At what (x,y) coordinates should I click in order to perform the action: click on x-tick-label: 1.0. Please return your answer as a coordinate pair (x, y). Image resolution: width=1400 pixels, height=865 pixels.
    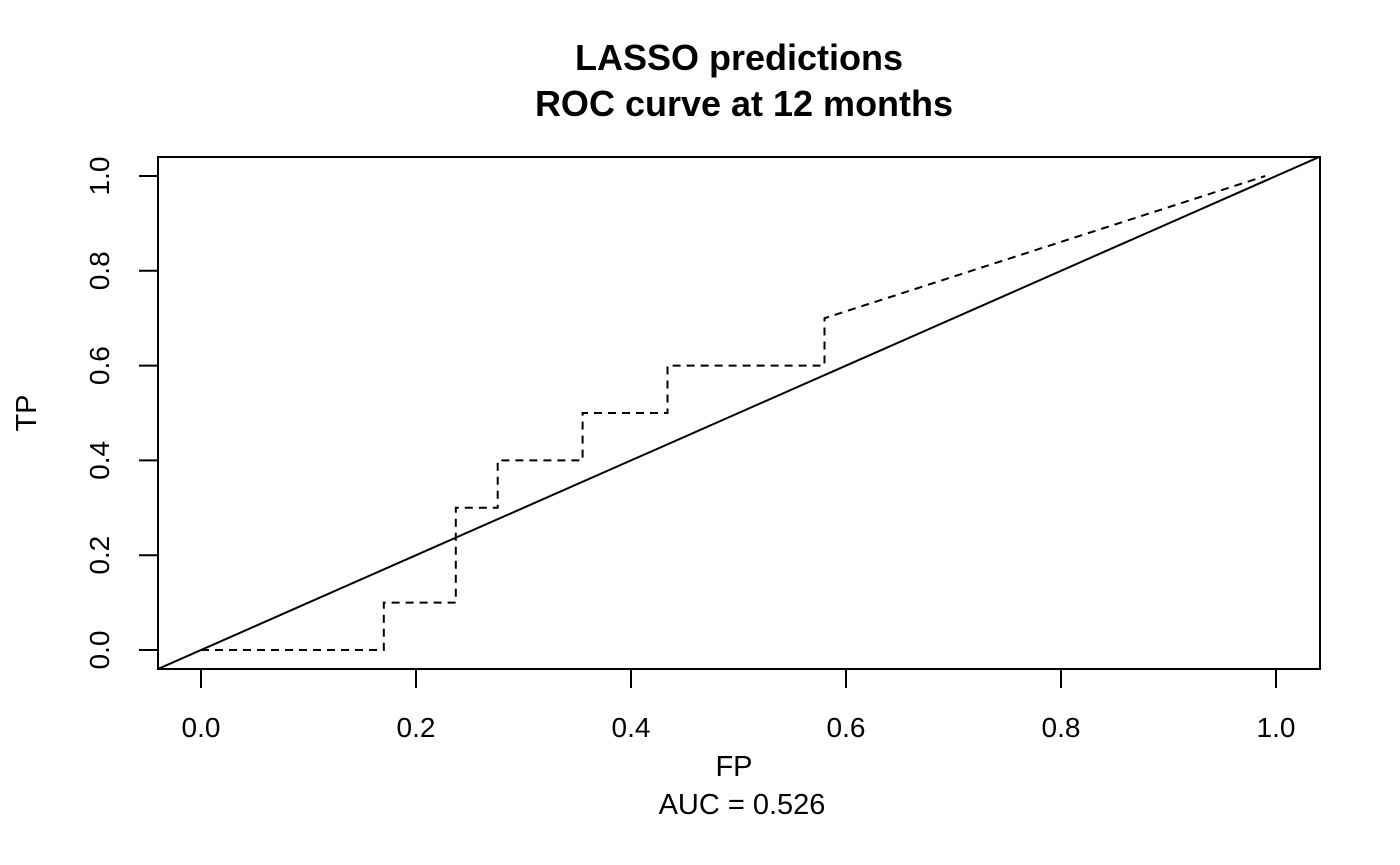
    Looking at the image, I should click on (1276, 727).